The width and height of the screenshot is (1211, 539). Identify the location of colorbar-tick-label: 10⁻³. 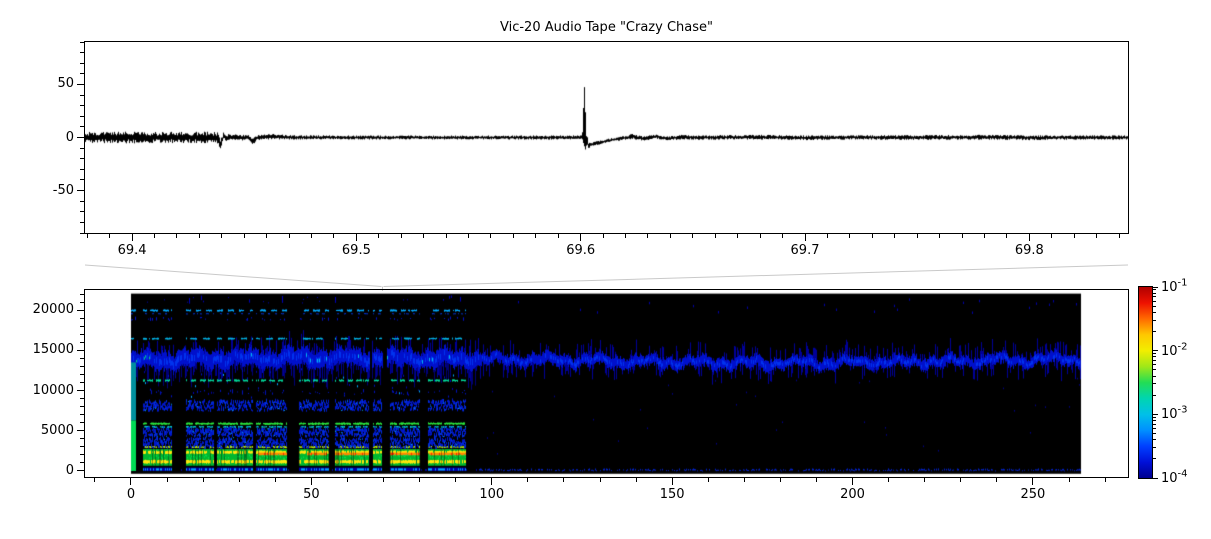
(1174, 413).